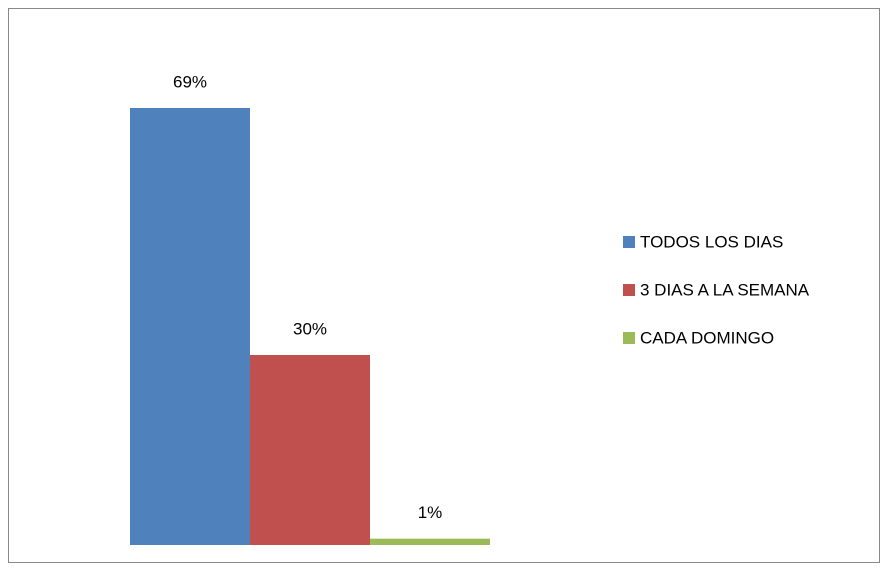  I want to click on legend-label: CADA DOMINGO, so click(707, 337).